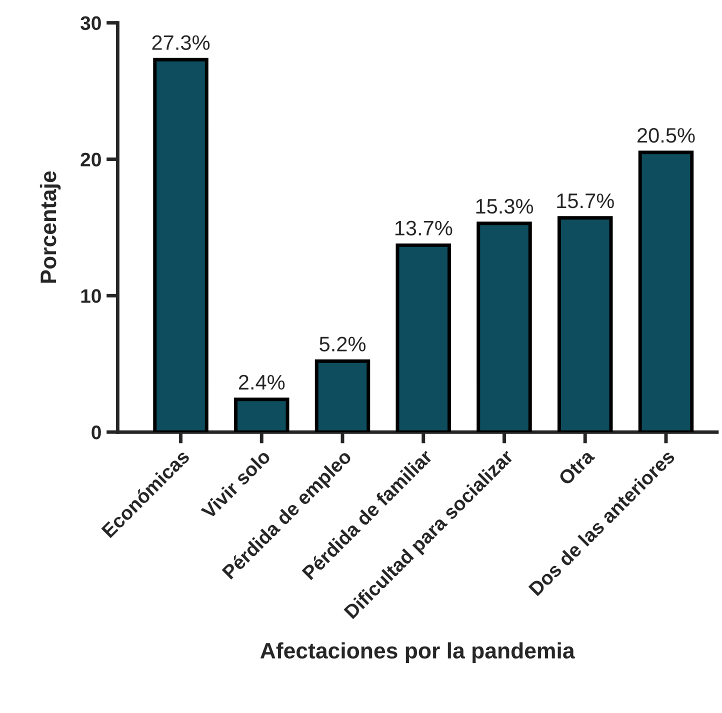 This screenshot has height=713, width=722. Describe the element at coordinates (585, 201) in the screenshot. I see `data-label: 15.7%` at that location.